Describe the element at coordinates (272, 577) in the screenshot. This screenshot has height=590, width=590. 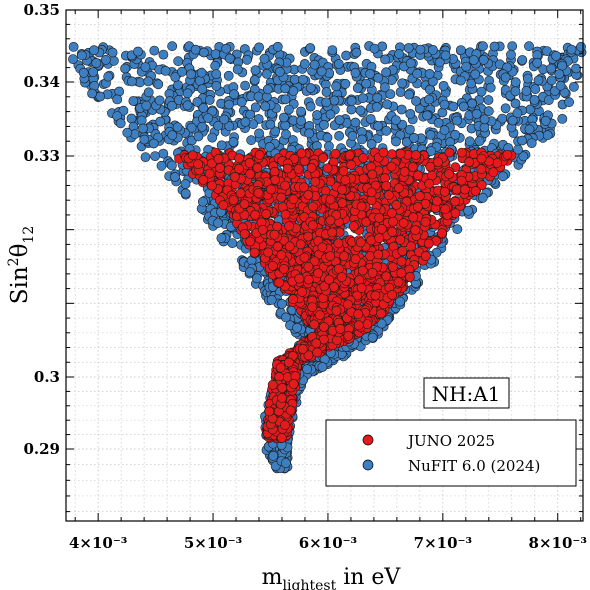
I see `x-axis-title-main: m` at that location.